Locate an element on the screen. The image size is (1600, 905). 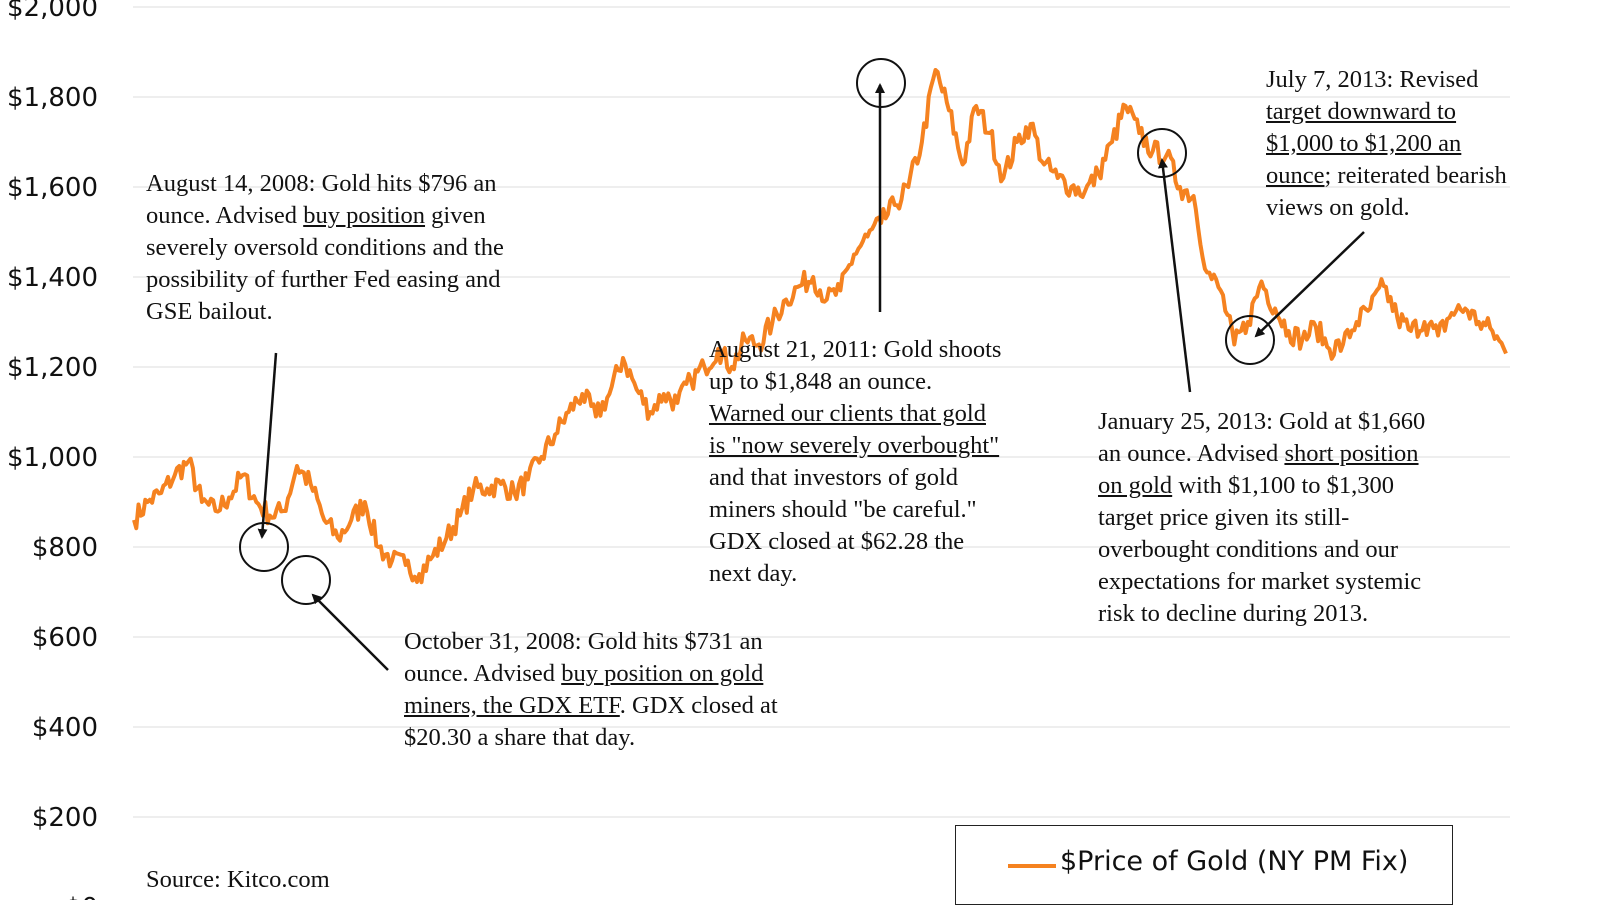
y-tick-label: $800 is located at coordinates (65, 548).